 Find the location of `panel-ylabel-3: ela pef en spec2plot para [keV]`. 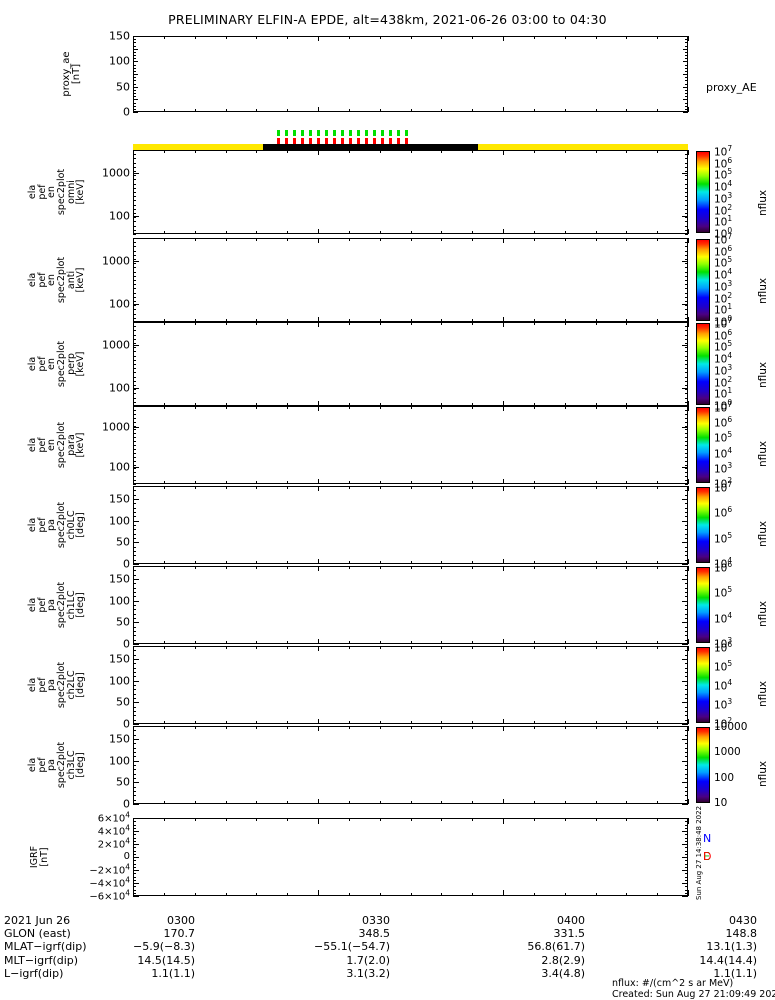

panel-ylabel-3: ela pef en spec2plot para [keV] is located at coordinates (57, 445).